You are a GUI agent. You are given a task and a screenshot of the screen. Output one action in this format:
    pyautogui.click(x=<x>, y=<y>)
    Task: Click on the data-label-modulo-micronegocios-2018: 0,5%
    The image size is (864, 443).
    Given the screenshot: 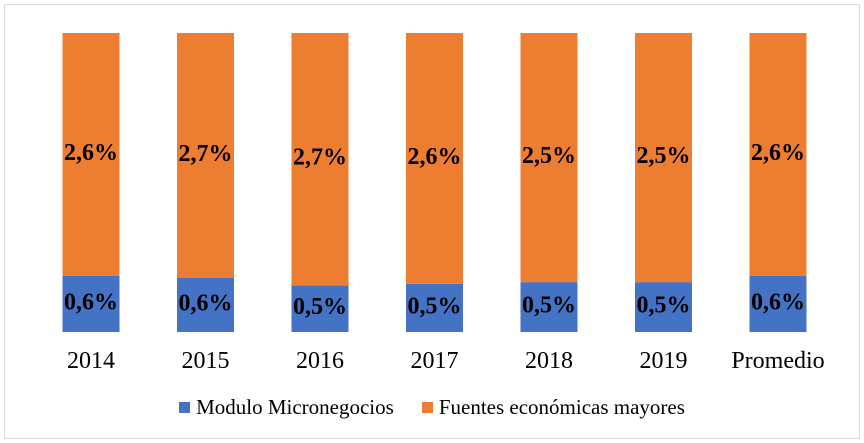 What is the action you would take?
    pyautogui.click(x=549, y=306)
    